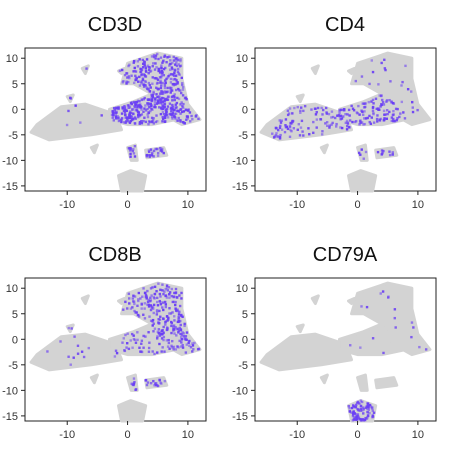 Image resolution: width=460 pixels, height=460 pixels. What do you see at coordinates (85, 300) in the screenshot?
I see `cell-cluster-tl` at bounding box center [85, 300].